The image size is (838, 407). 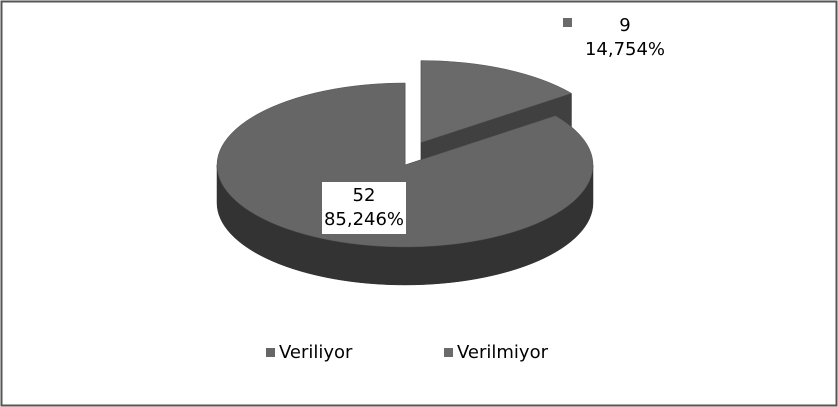 I want to click on data-label-percent: 14,754%, so click(x=625, y=49).